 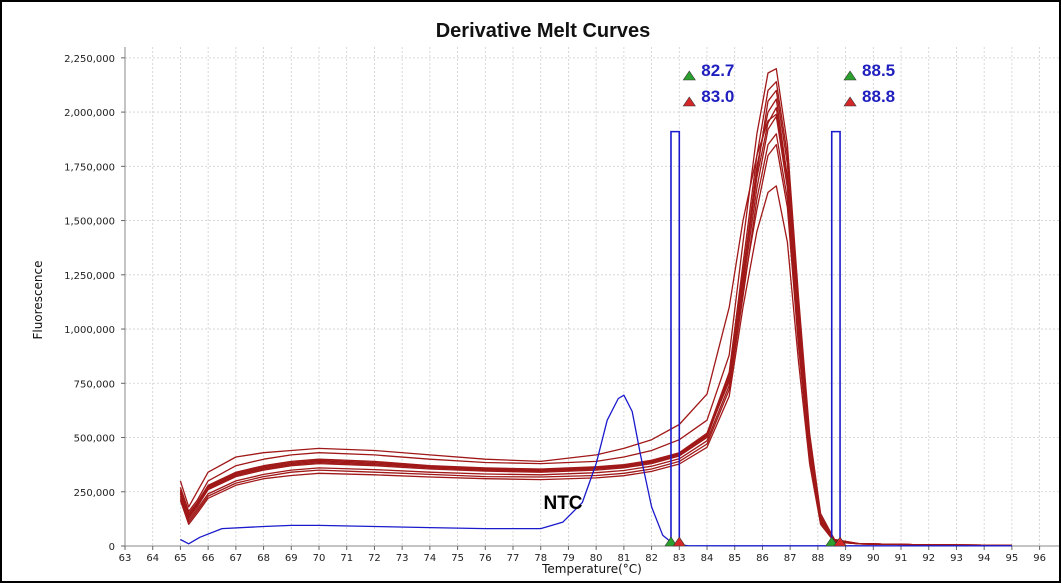 I want to click on marker-end-label: 88.8, so click(x=878, y=96).